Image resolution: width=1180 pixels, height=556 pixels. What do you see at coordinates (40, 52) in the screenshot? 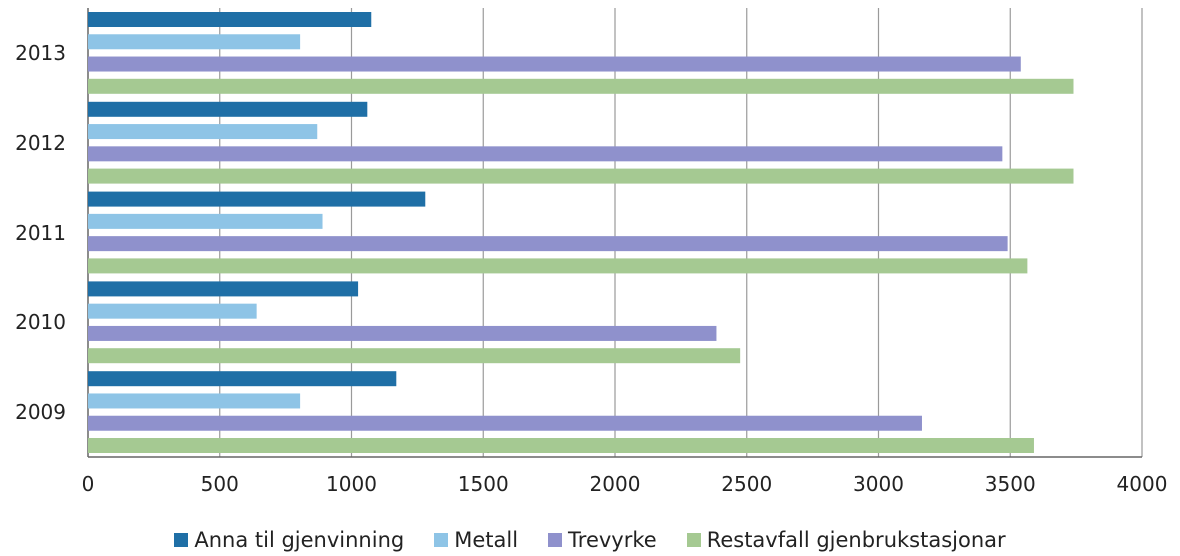
I see `y-category-label: 2013` at bounding box center [40, 52].